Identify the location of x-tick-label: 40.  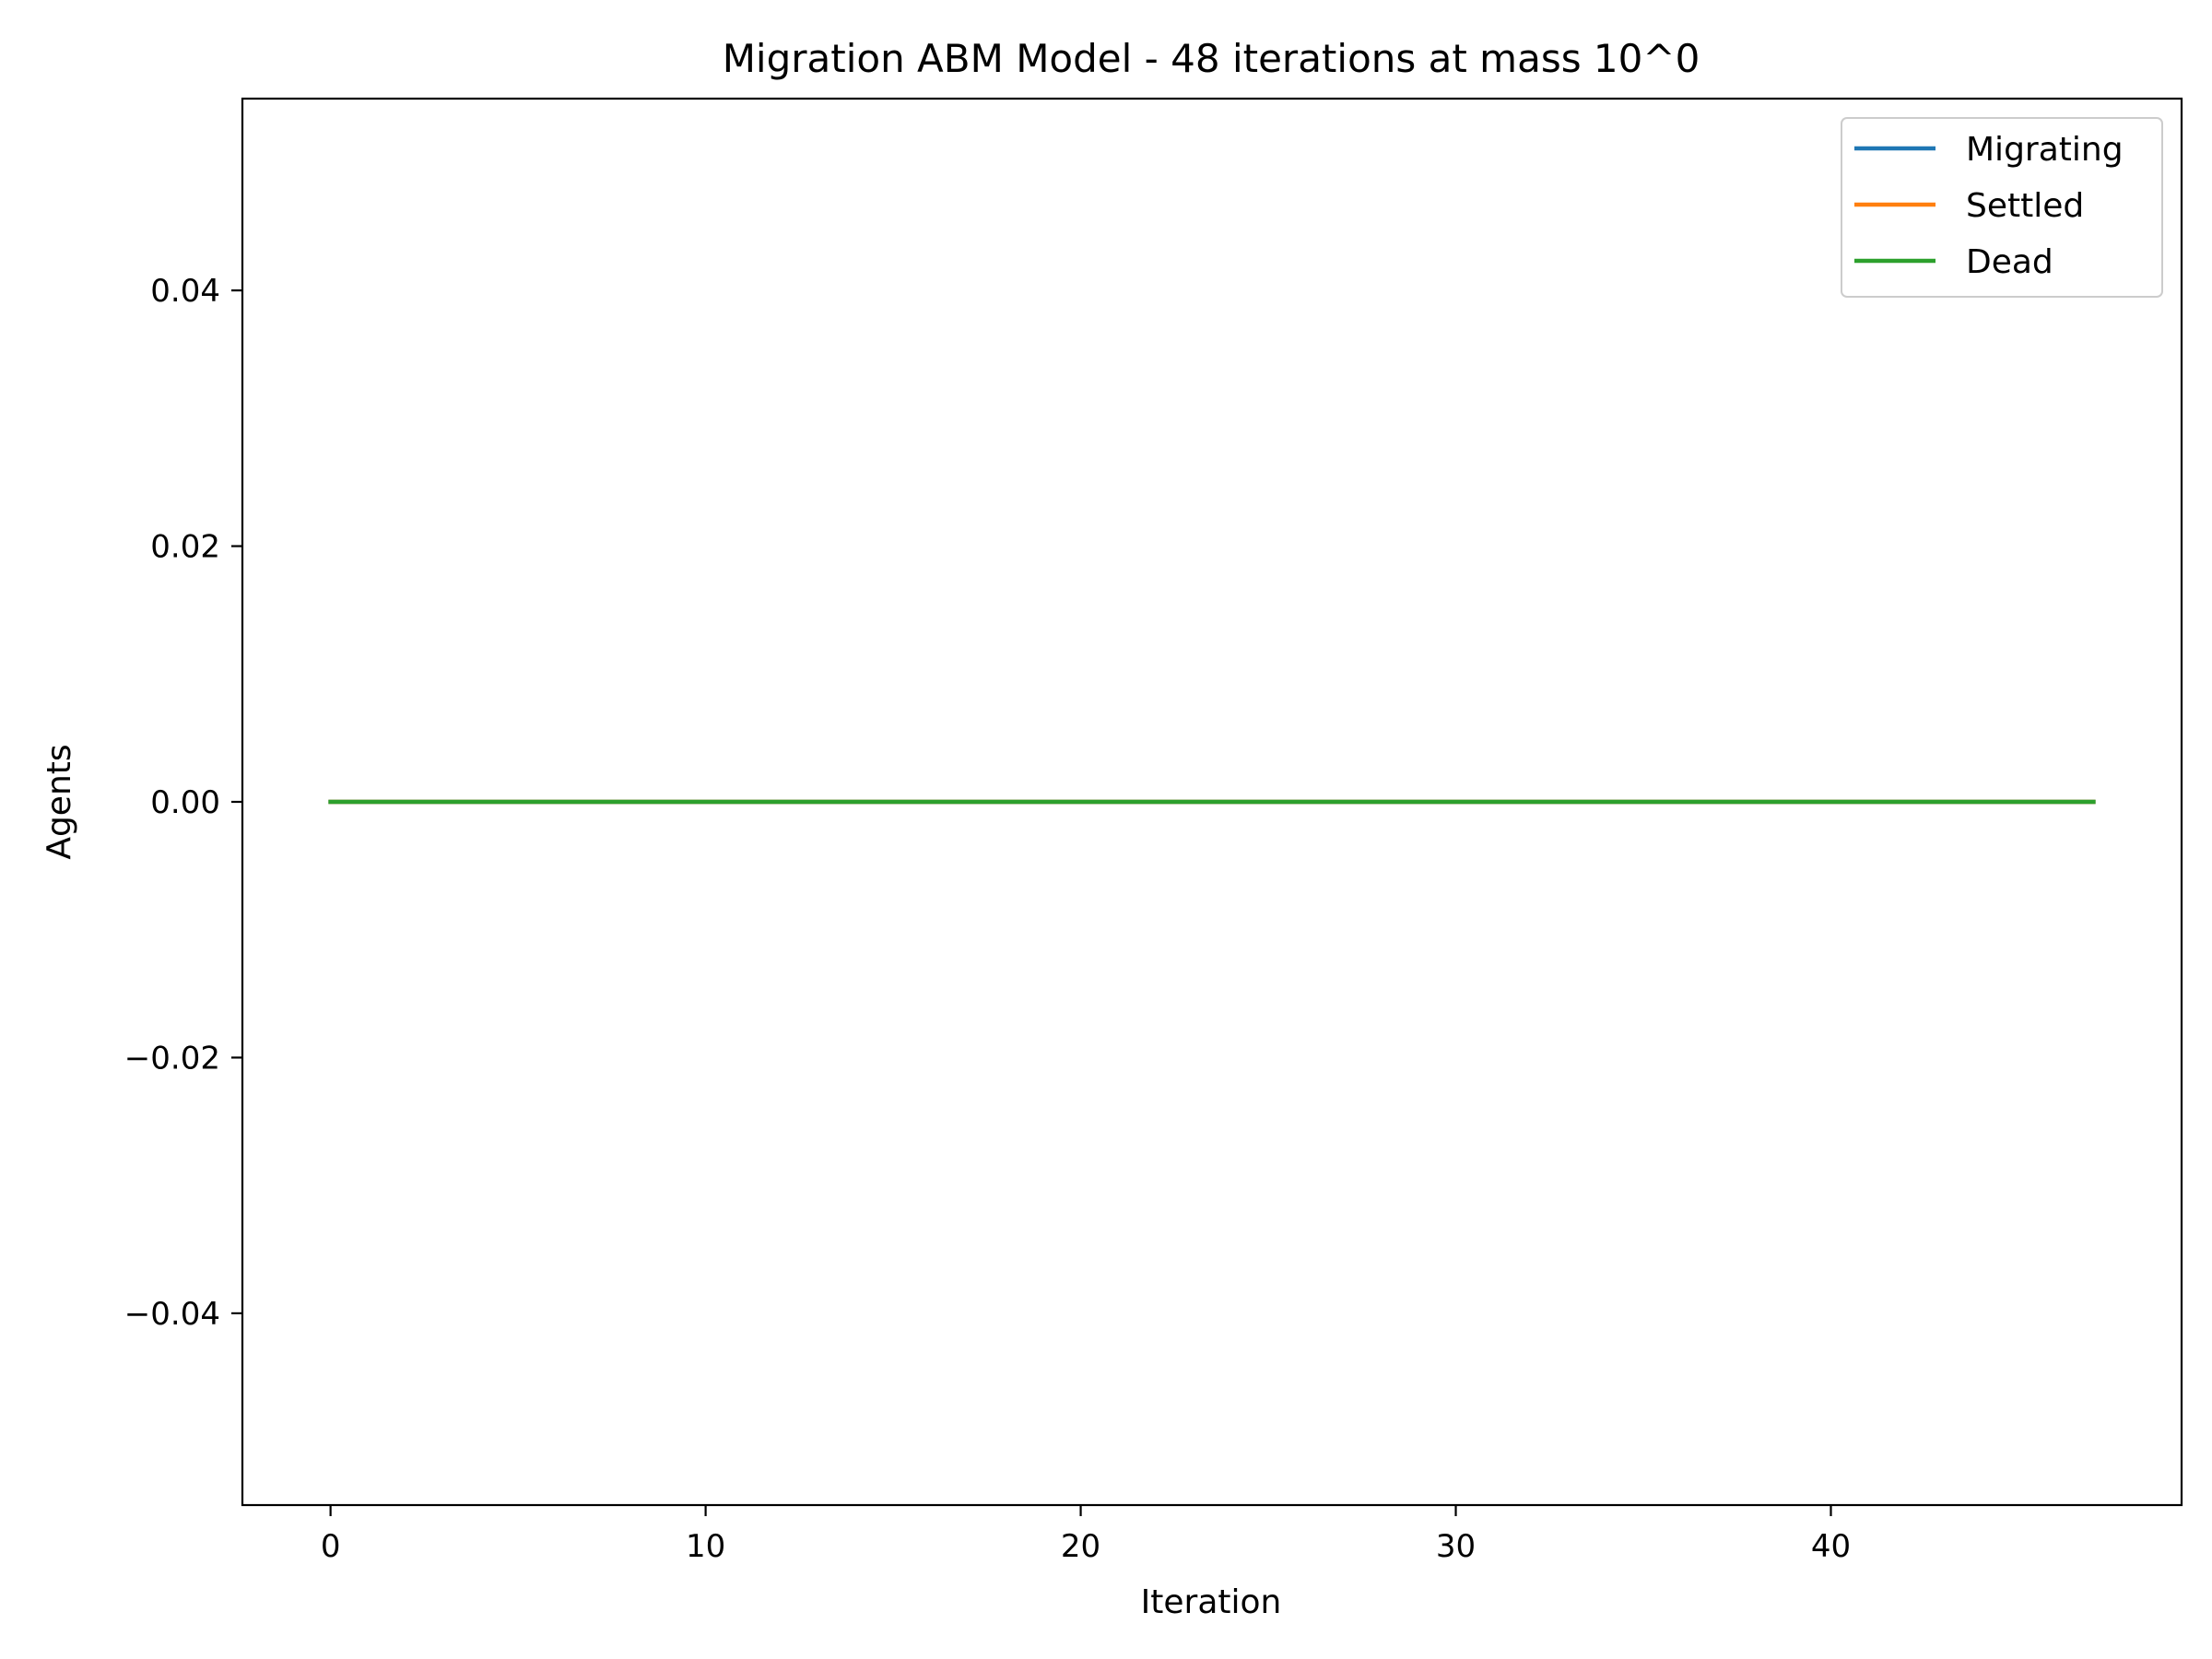
(1831, 1546).